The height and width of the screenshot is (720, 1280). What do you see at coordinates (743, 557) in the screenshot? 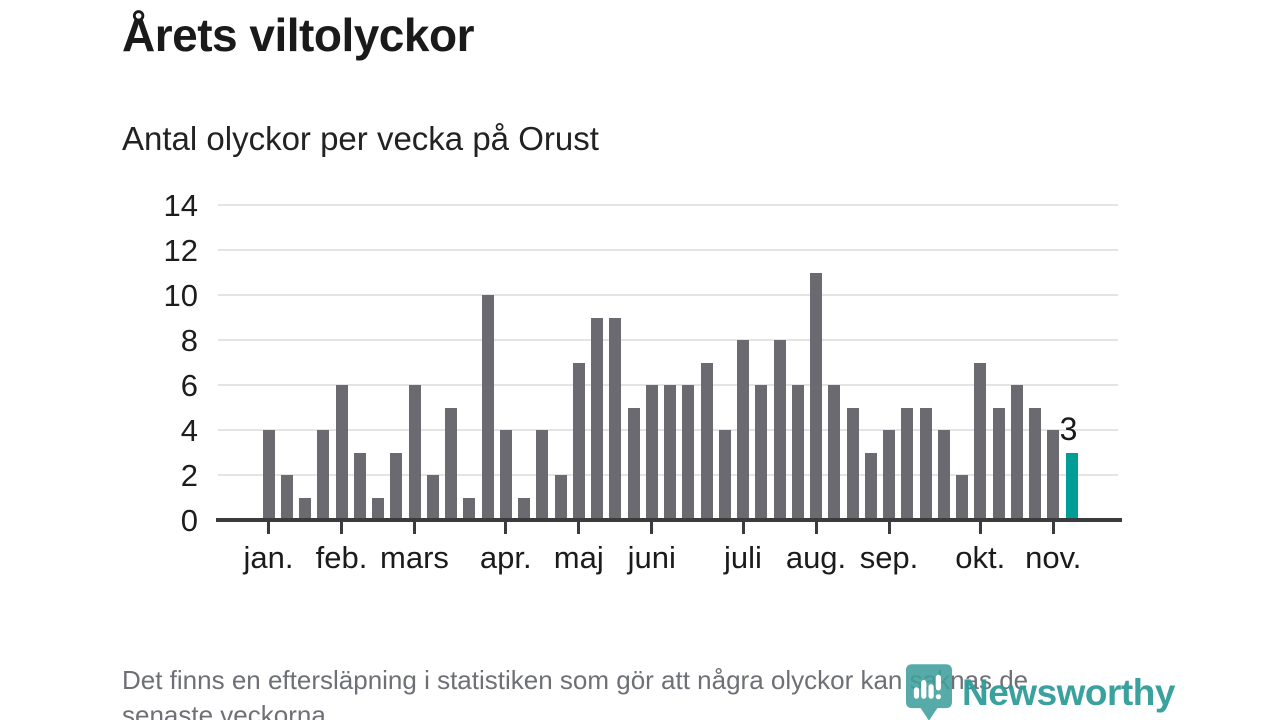
I see `x-axis-month-label: juli` at bounding box center [743, 557].